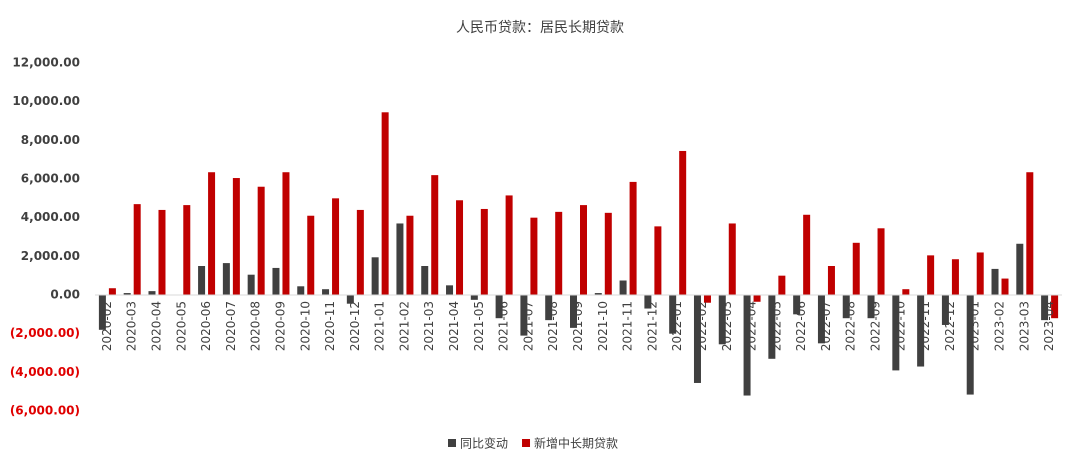 This screenshot has width=1080, height=470. What do you see at coordinates (801, 326) in the screenshot?
I see `x-tick-label: 2022-06` at bounding box center [801, 326].